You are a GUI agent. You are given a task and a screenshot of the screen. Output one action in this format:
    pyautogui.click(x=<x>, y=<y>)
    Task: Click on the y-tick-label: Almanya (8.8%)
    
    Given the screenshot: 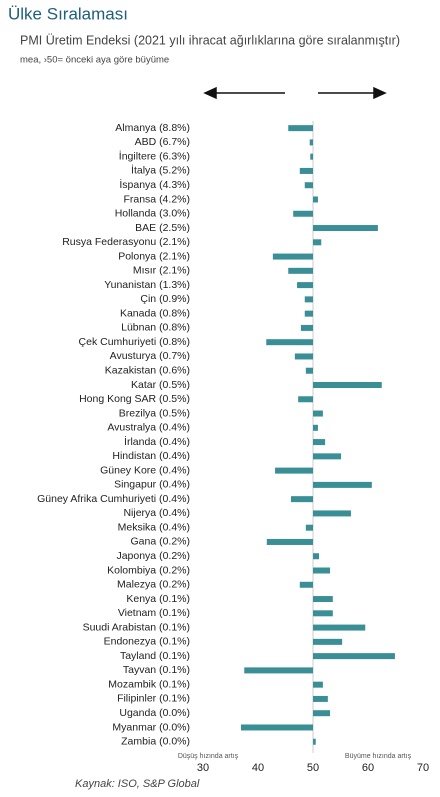 What is the action you would take?
    pyautogui.click(x=152, y=128)
    